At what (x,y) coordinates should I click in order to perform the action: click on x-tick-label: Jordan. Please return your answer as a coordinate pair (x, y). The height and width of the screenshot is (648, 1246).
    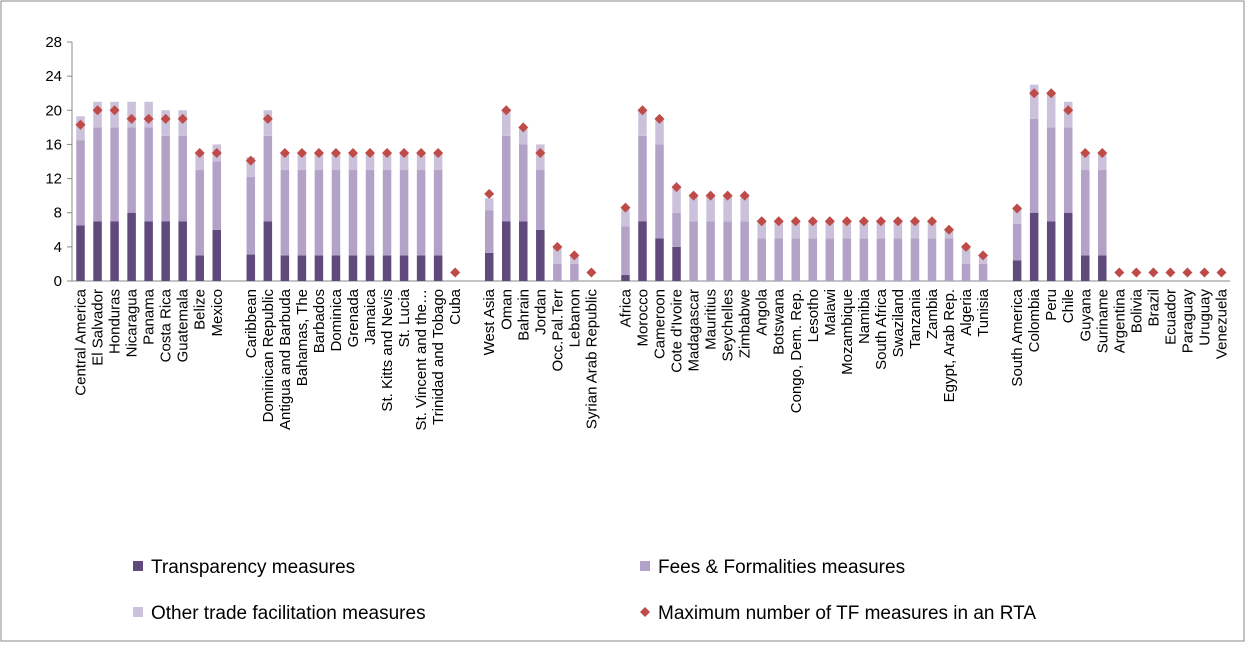
    Looking at the image, I should click on (540, 312).